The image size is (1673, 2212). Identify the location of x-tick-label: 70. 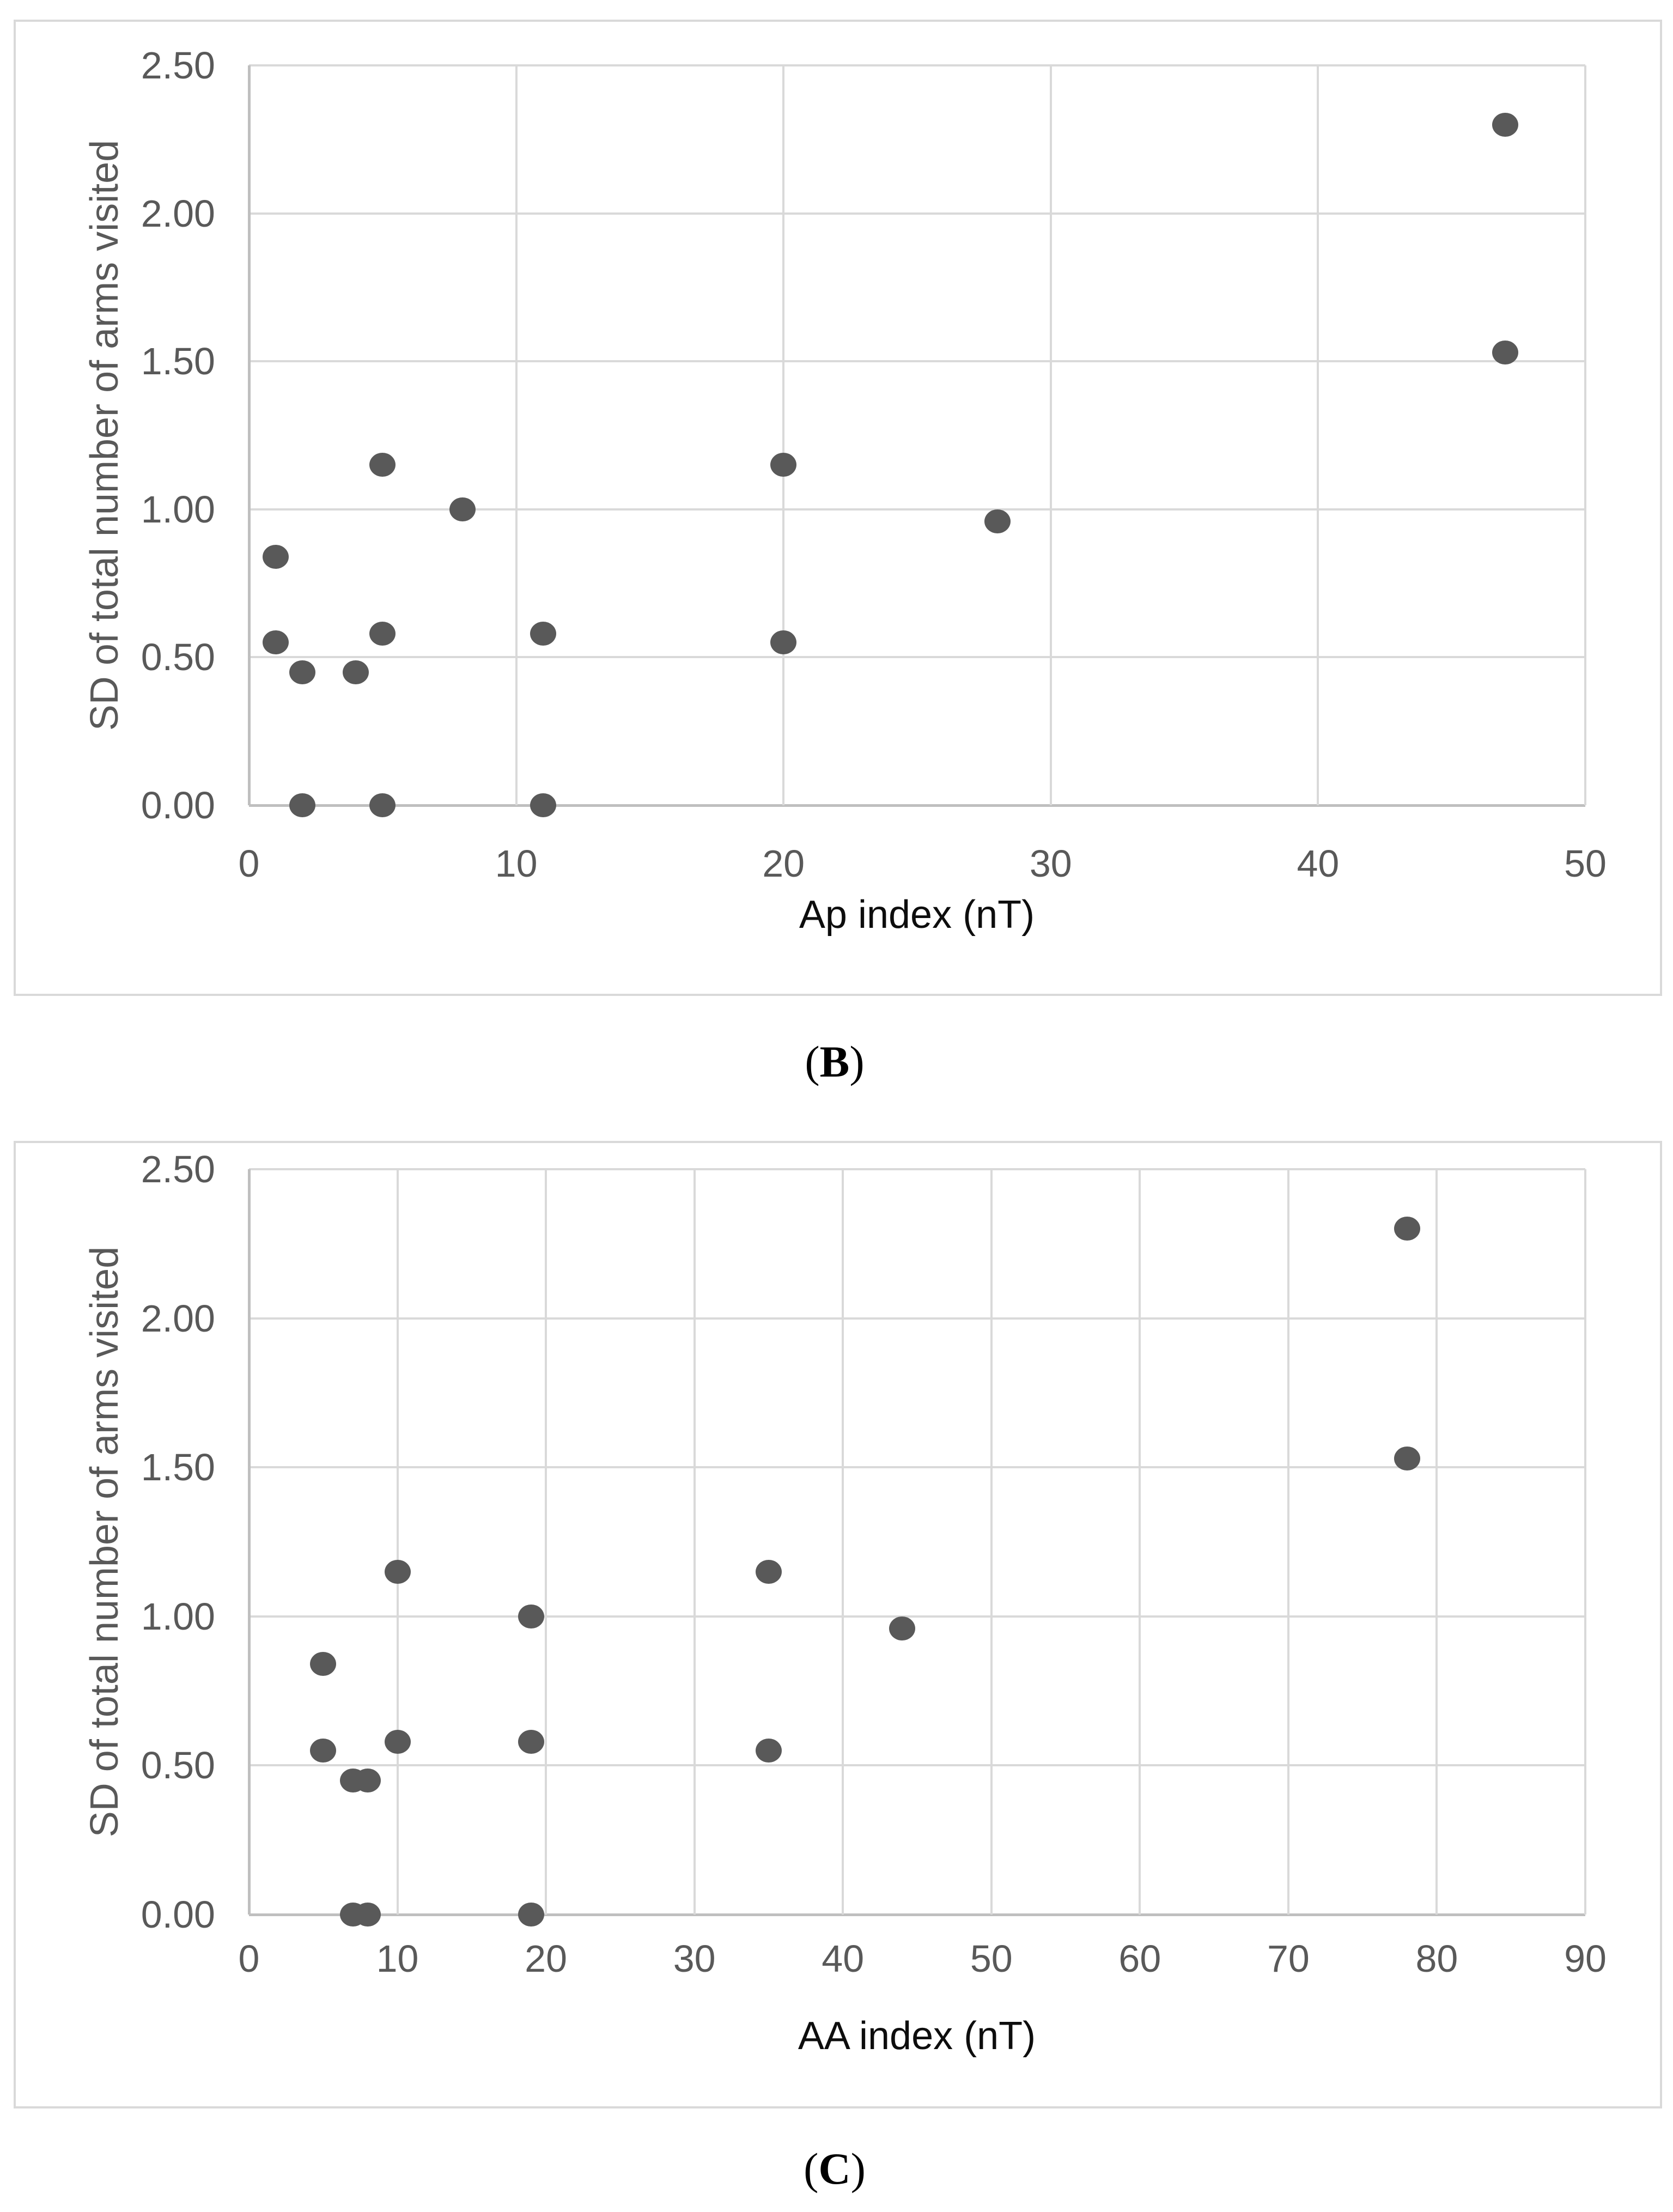
(1288, 1958).